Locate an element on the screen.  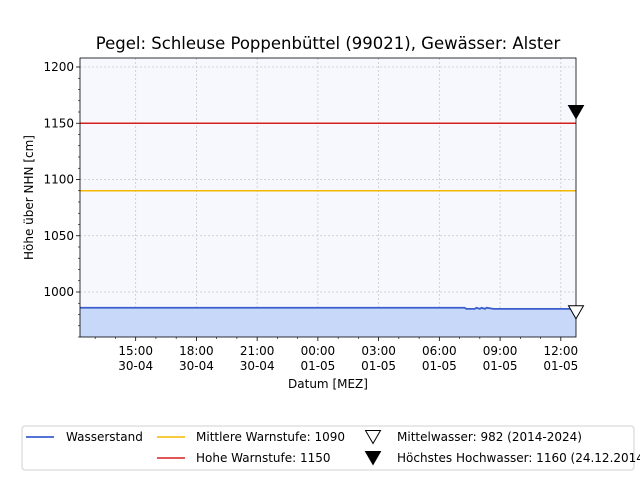
x-tick-label-time: 18:00 is located at coordinates (196, 351).